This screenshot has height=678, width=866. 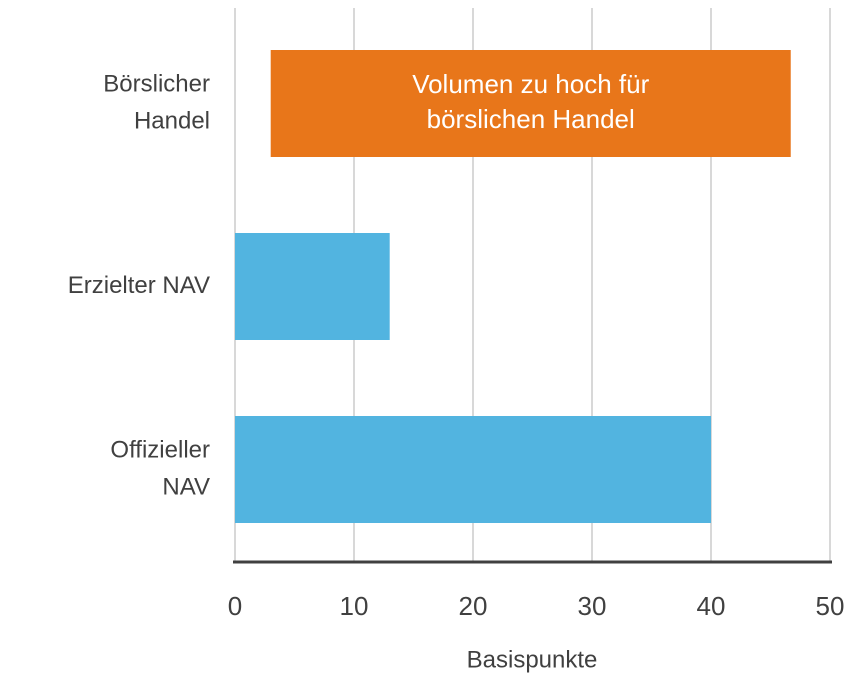 What do you see at coordinates (235, 606) in the screenshot?
I see `x-tick-label: 0` at bounding box center [235, 606].